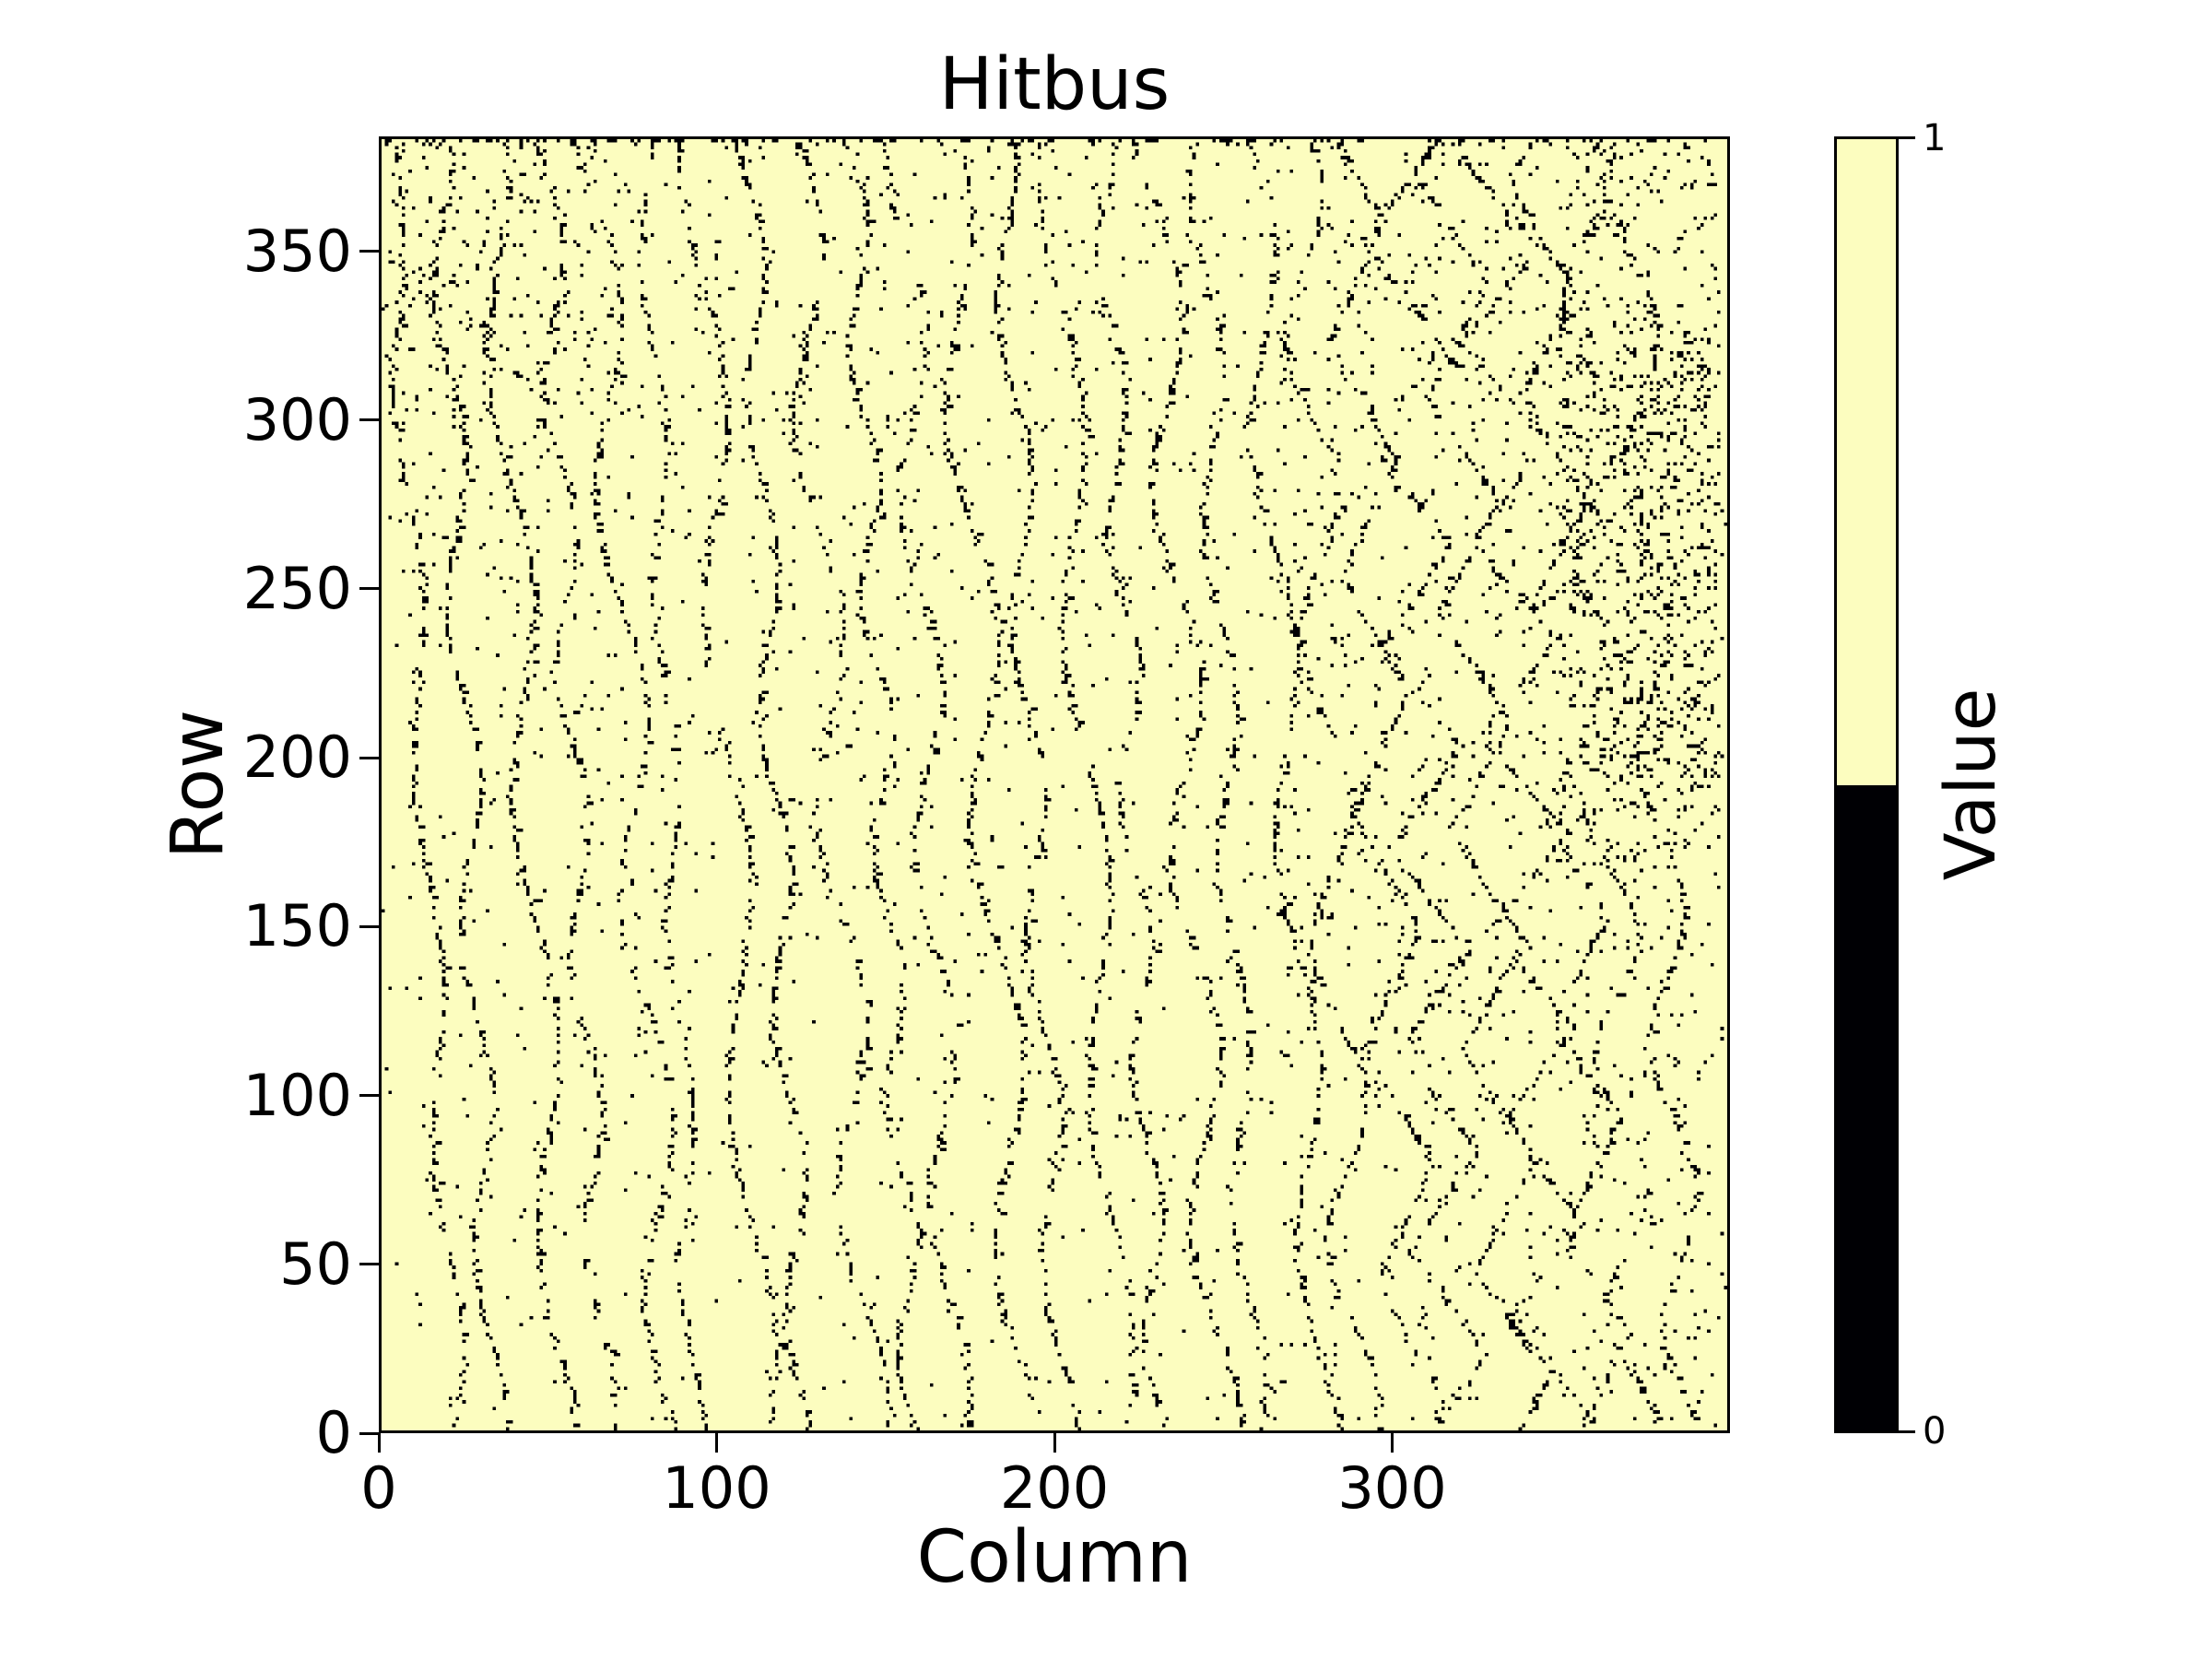 The image size is (2212, 1659). What do you see at coordinates (1054, 84) in the screenshot?
I see `chart-title: Hitbus` at bounding box center [1054, 84].